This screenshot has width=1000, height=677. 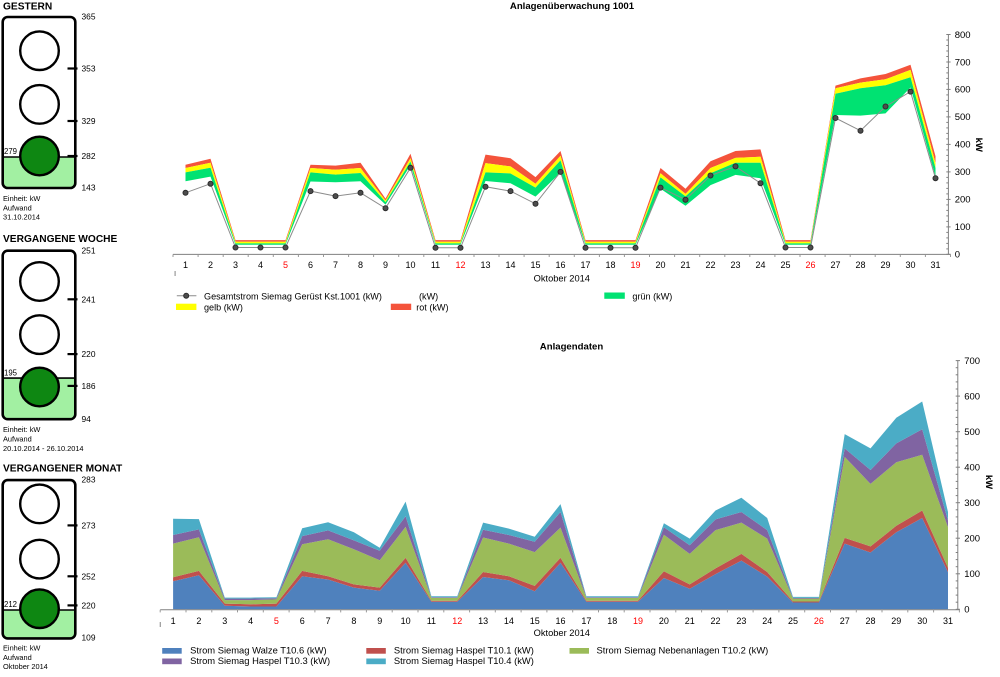 I want to click on svg-text: 212, so click(x=10, y=604).